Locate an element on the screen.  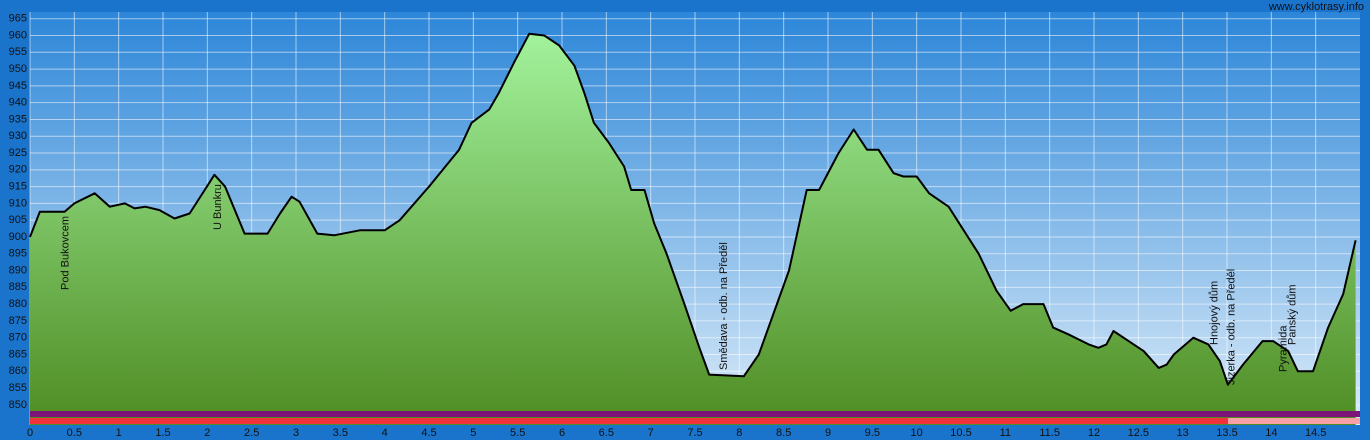
y-tick-label: 920 is located at coordinates (18, 170).